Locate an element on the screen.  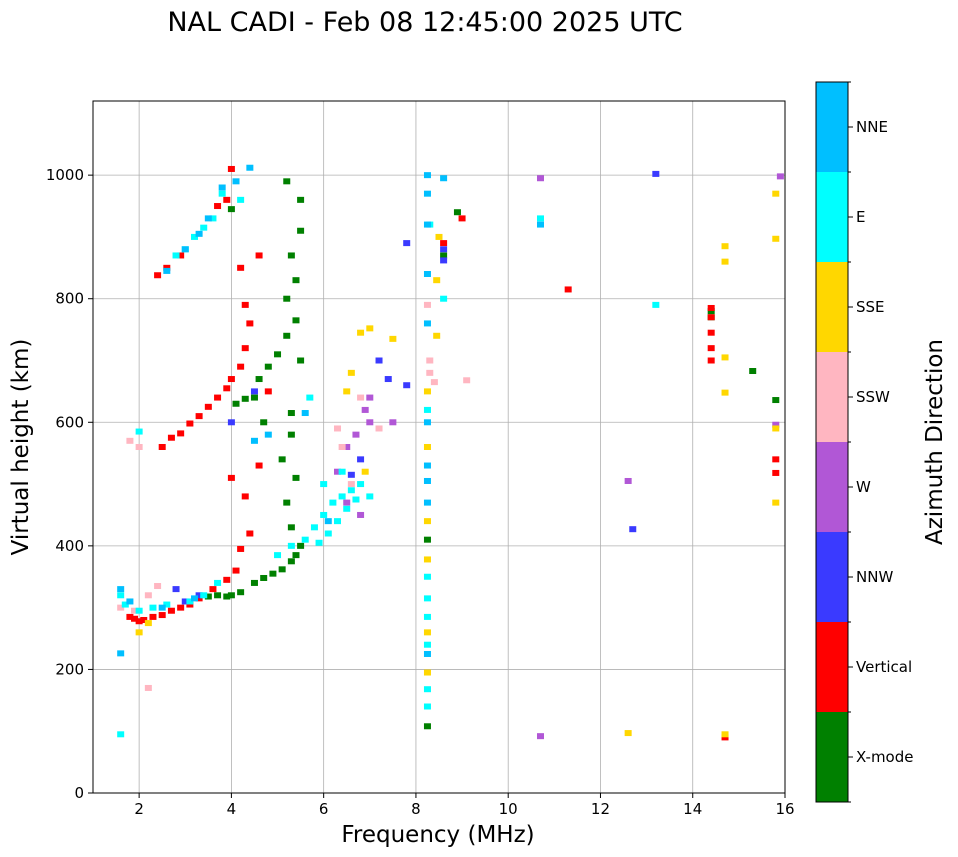
colorbar-tick-label: SSE is located at coordinates (870, 307).